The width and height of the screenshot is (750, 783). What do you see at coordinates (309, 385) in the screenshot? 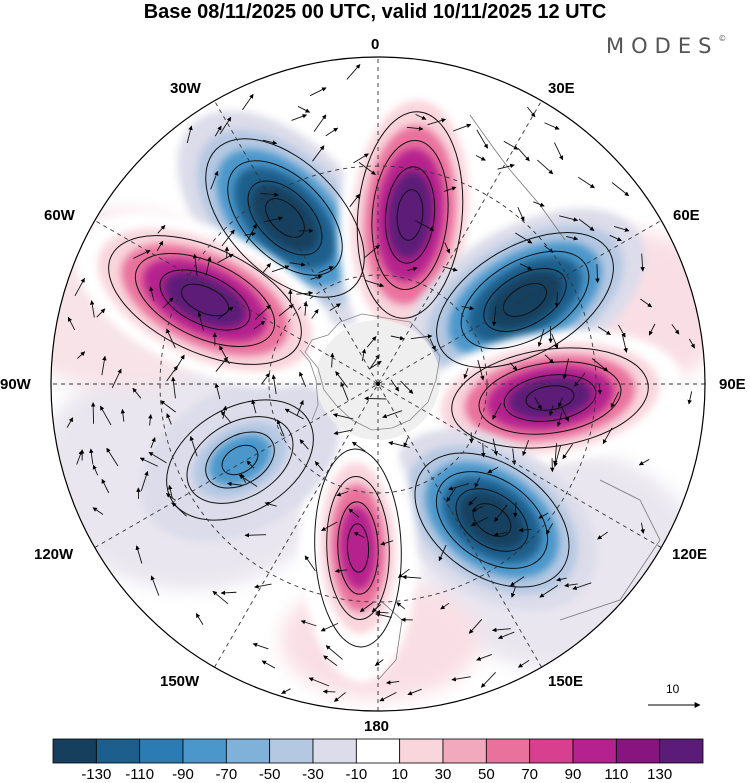
I see `peninsula-coast` at bounding box center [309, 385].